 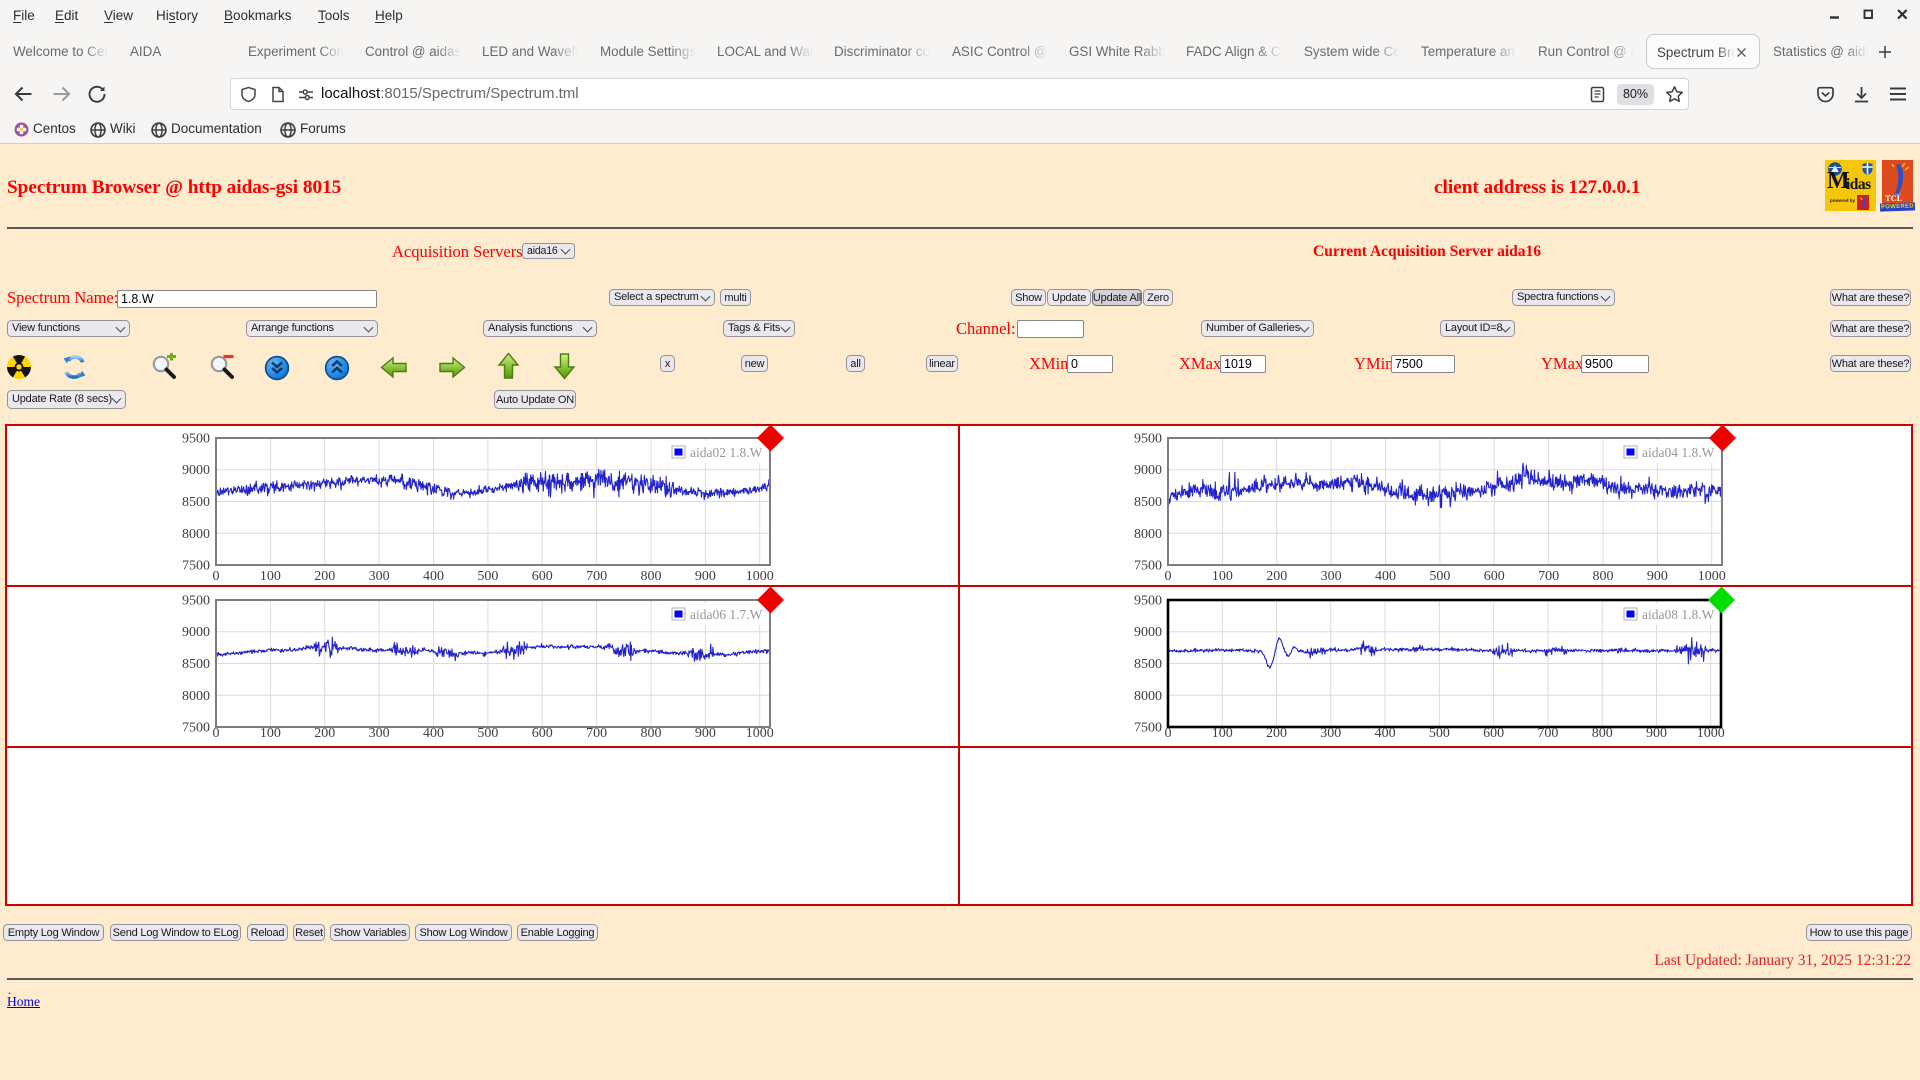 I want to click on svg-text: aida08 1.8.W, so click(x=1678, y=614).